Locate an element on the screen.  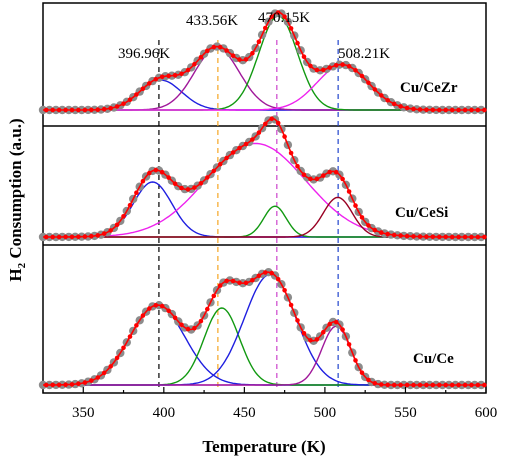
y-axis-title-subscript: 2 is located at coordinates (22, 265).